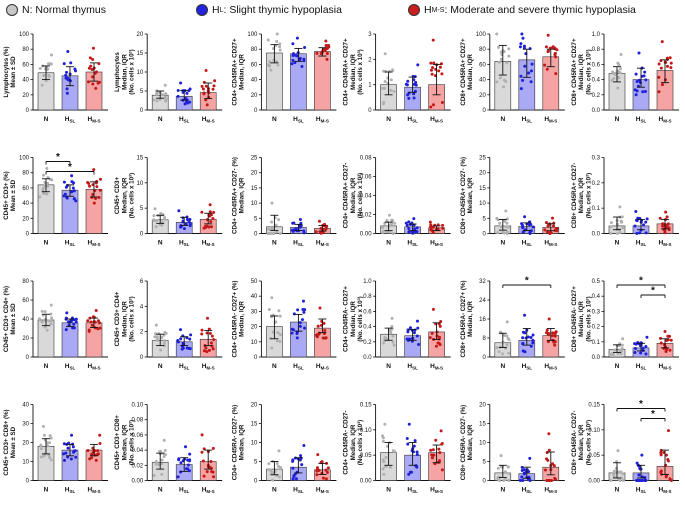 The height and width of the screenshot is (514, 685). Describe the element at coordinates (366, 159) in the screenshot. I see `y-tick-label: 0.08` at that location.